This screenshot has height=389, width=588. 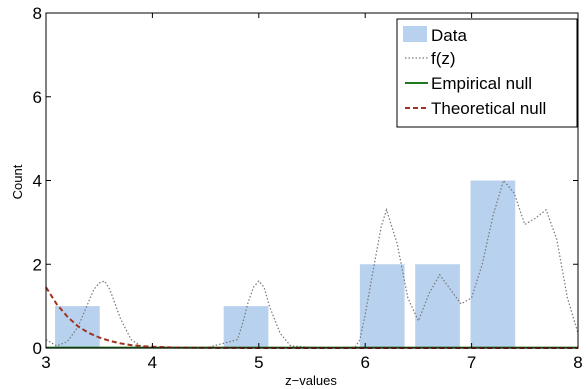 I want to click on x-tick-label-4: 7, so click(x=471, y=362).